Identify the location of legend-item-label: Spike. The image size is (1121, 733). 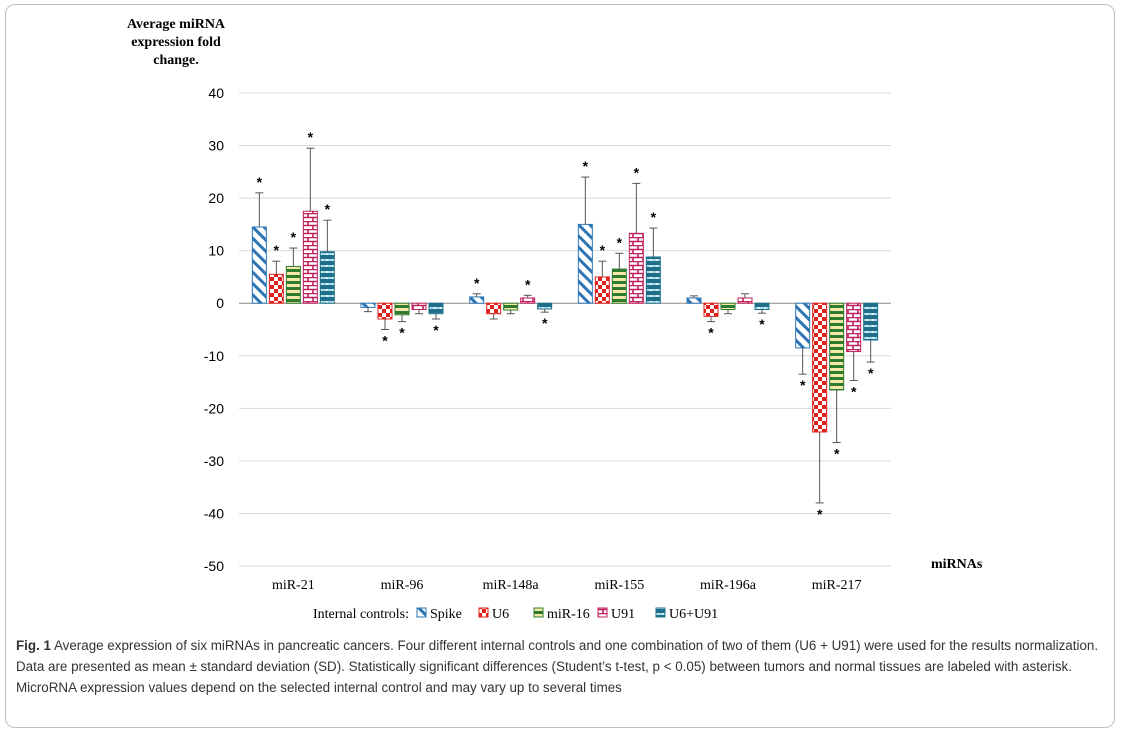
(446, 614).